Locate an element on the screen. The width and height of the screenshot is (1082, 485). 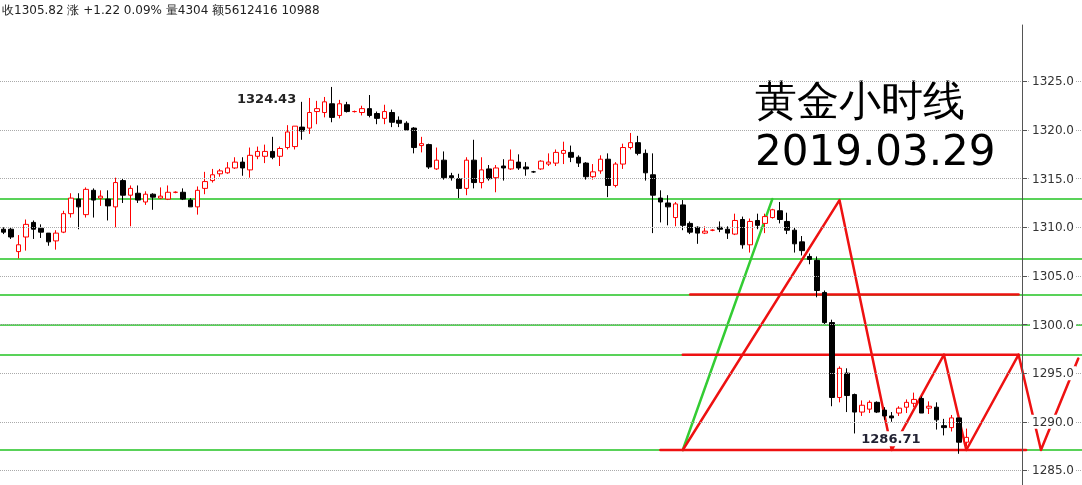
annotation: 1324.43 is located at coordinates (267, 98).